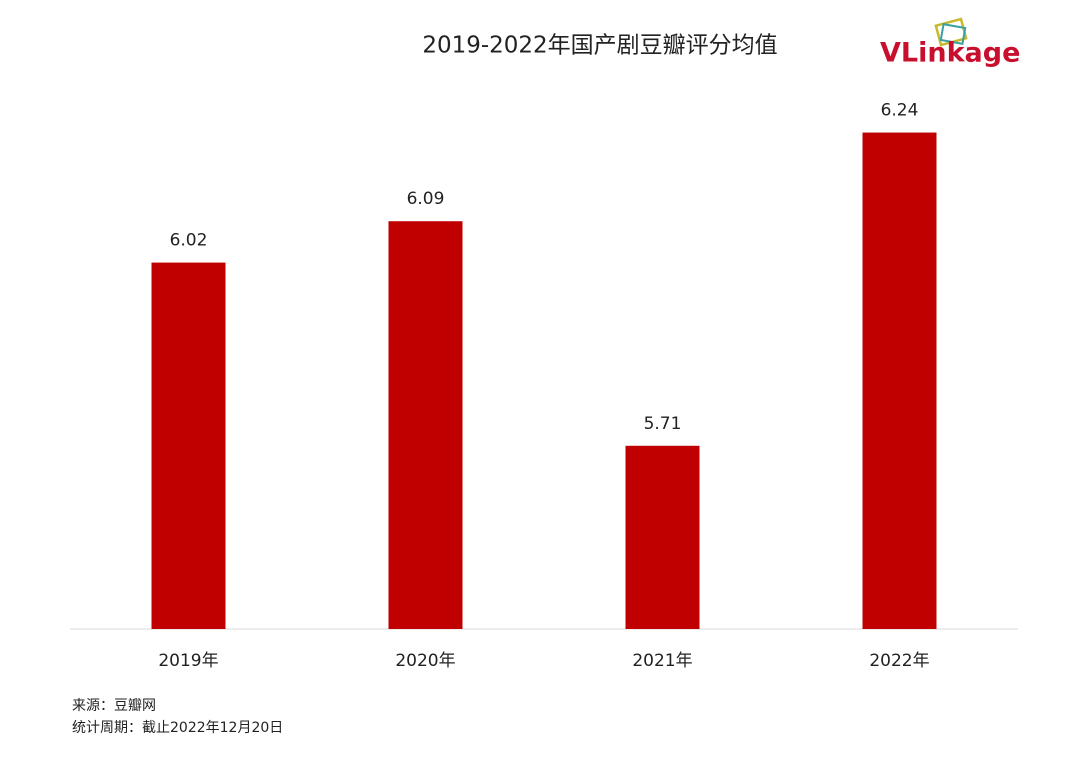 This screenshot has height=764, width=1080. I want to click on x-tick-label: 2019年, so click(188, 661).